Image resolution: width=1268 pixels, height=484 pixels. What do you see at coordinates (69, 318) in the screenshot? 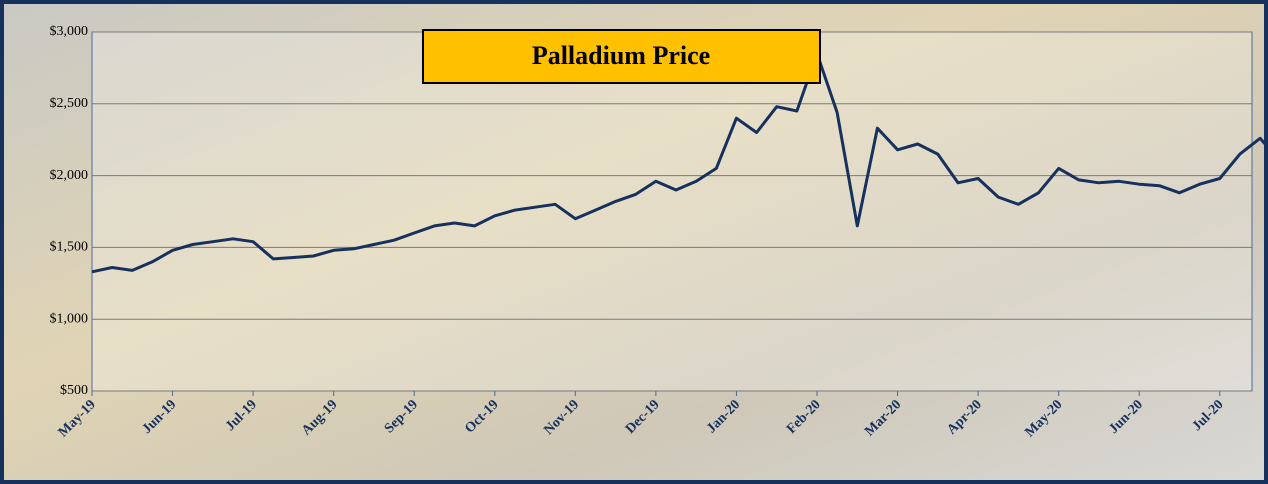
I see `y-tick-label: $1,000` at bounding box center [69, 318].